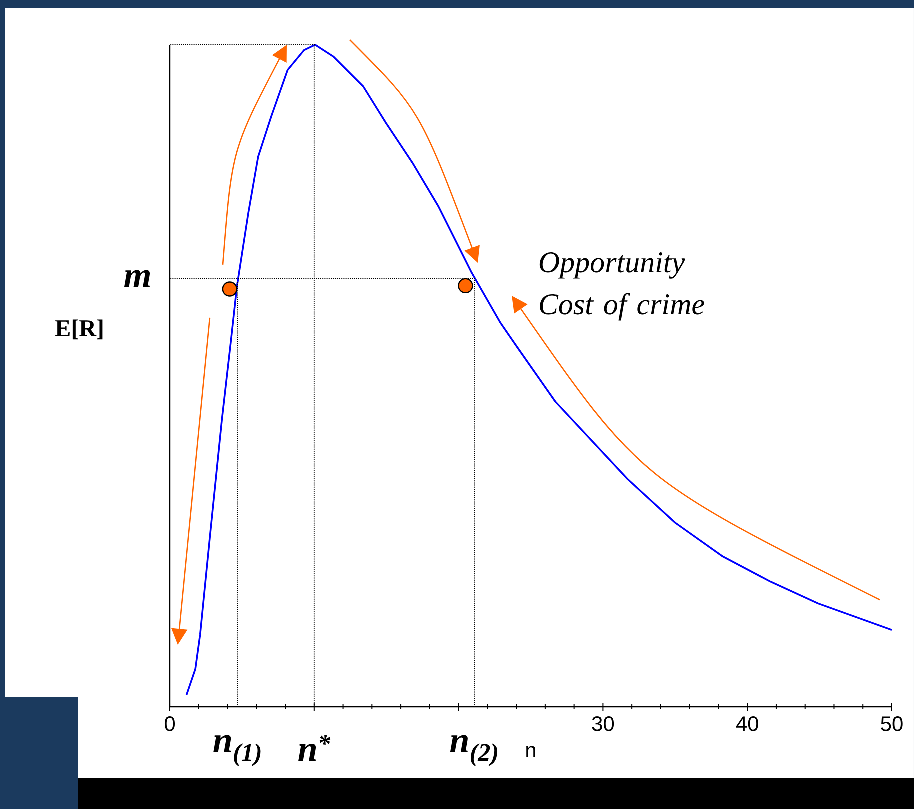  Describe the element at coordinates (747, 724) in the screenshot. I see `x-tick-label: 40` at that location.